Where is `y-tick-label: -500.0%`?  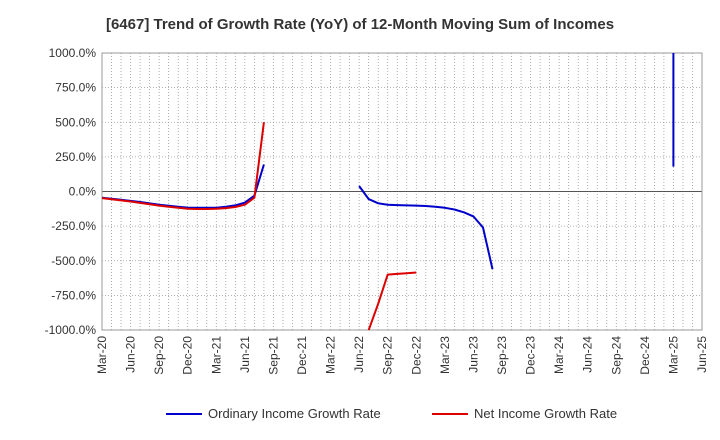
y-tick-label: -500.0% is located at coordinates (73, 261).